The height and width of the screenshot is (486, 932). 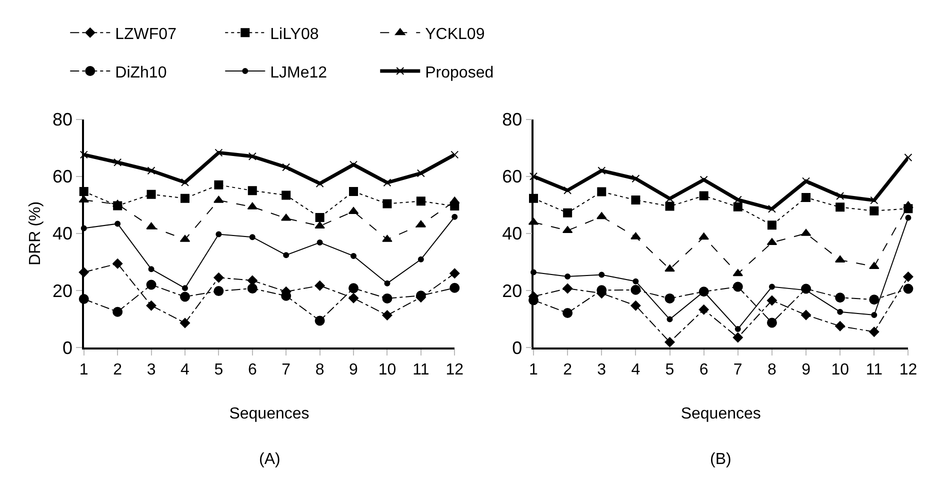 What do you see at coordinates (455, 34) in the screenshot?
I see `legend-label: YCKL09` at bounding box center [455, 34].